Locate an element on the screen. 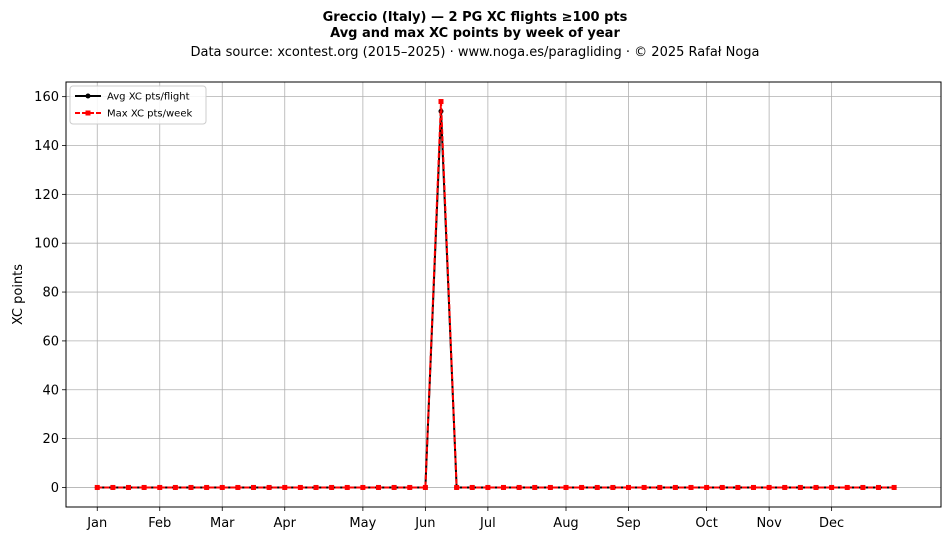  legend-label-avg: Avg XC pts/flight is located at coordinates (148, 97).